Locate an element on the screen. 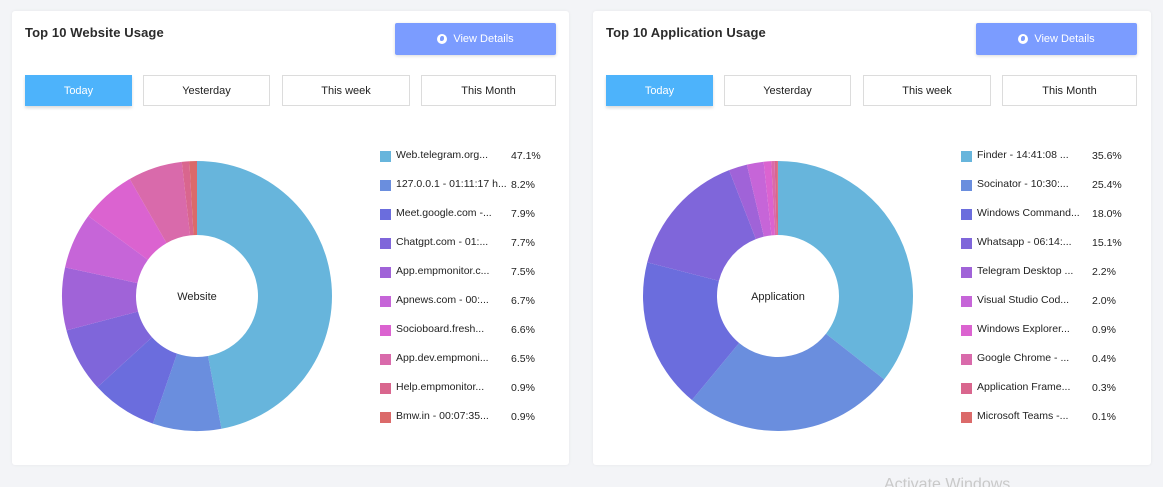 Image resolution: width=1163 pixels, height=487 pixels. legend-item: Help.empmonitor... 0.9% is located at coordinates (470, 395).